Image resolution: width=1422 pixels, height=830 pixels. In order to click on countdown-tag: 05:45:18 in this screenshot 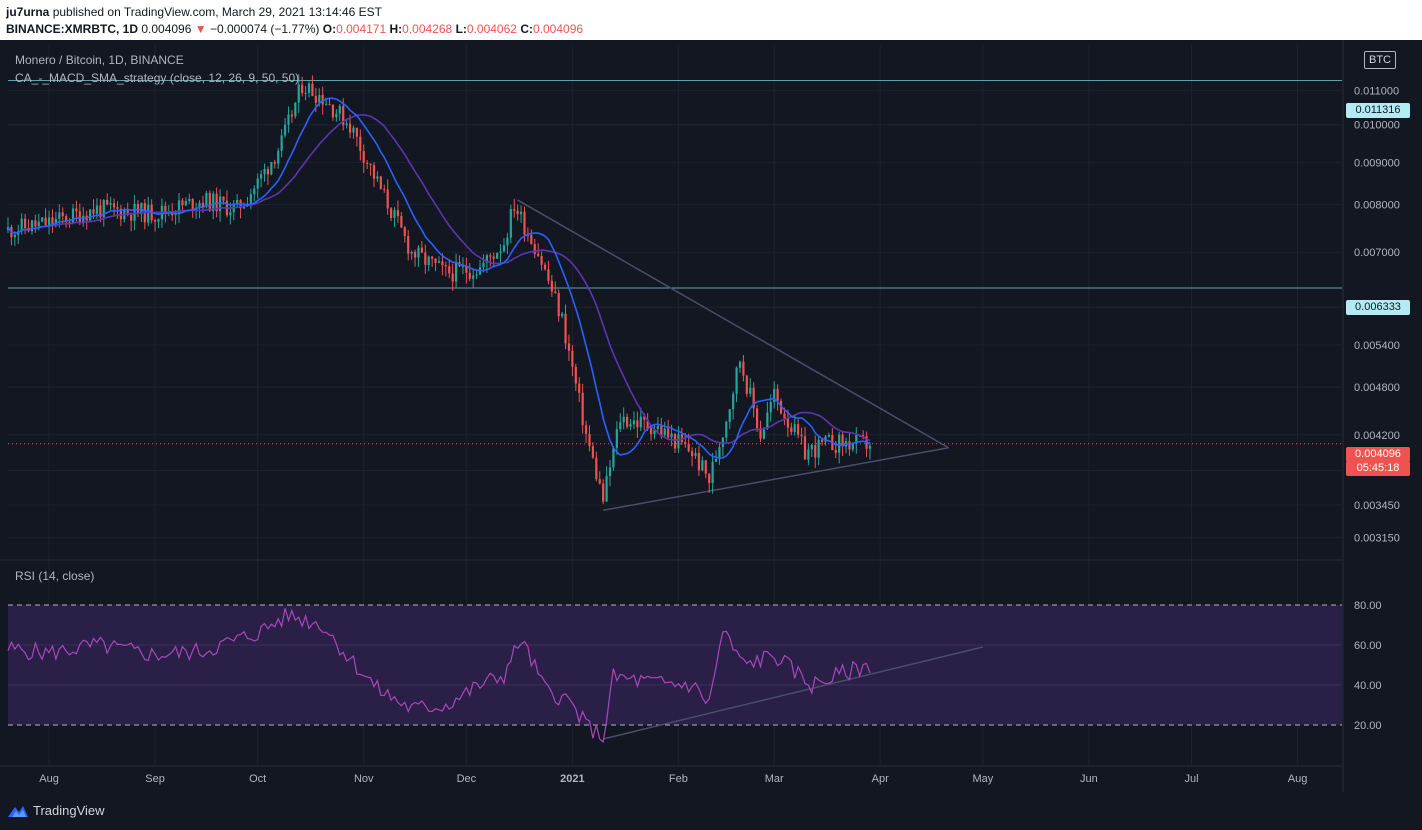, I will do `click(1378, 468)`.